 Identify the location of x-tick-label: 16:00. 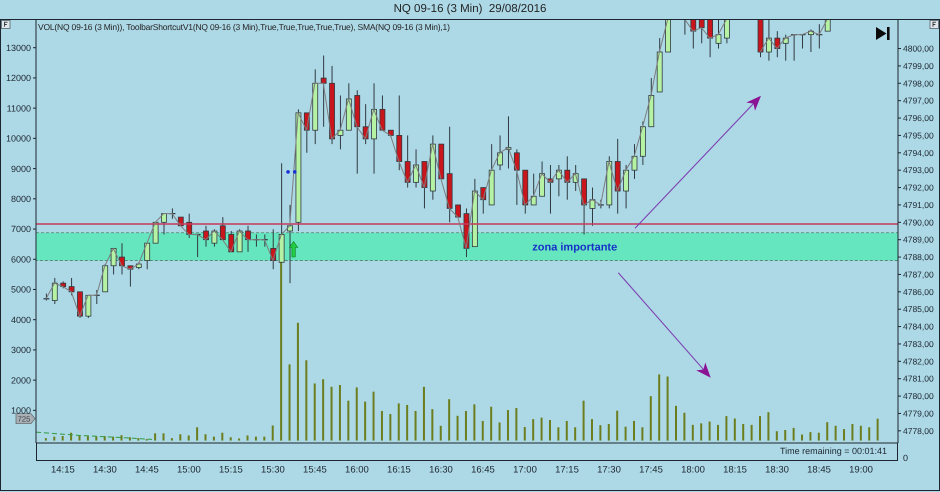
(357, 470).